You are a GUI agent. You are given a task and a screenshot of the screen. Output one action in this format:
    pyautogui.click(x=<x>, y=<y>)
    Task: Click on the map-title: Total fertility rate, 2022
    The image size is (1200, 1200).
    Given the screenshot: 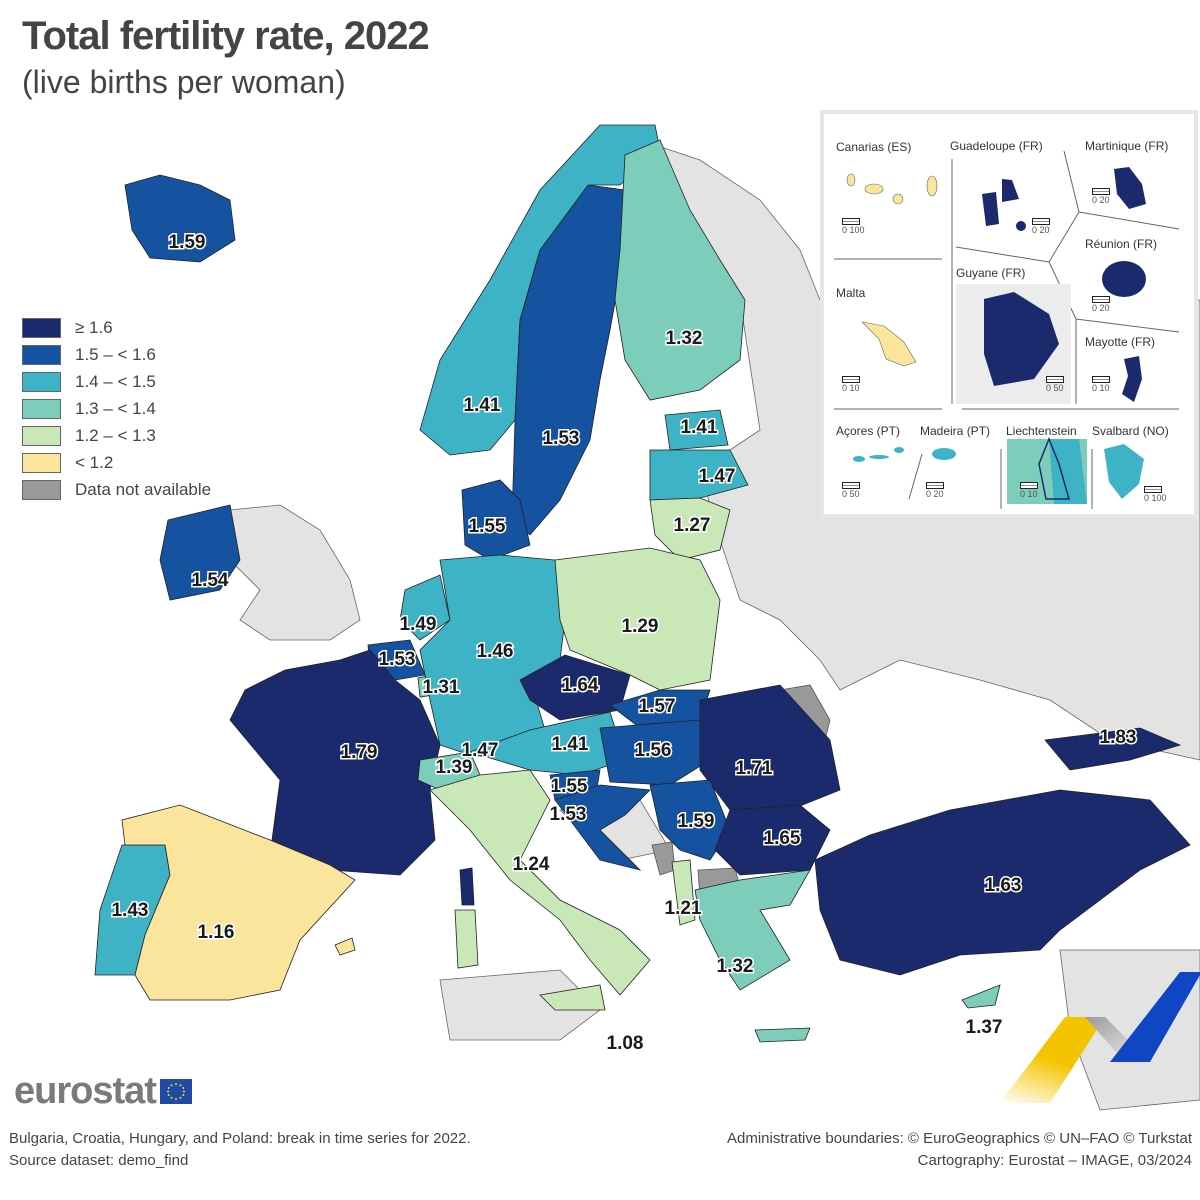 What is the action you would take?
    pyautogui.click(x=226, y=36)
    